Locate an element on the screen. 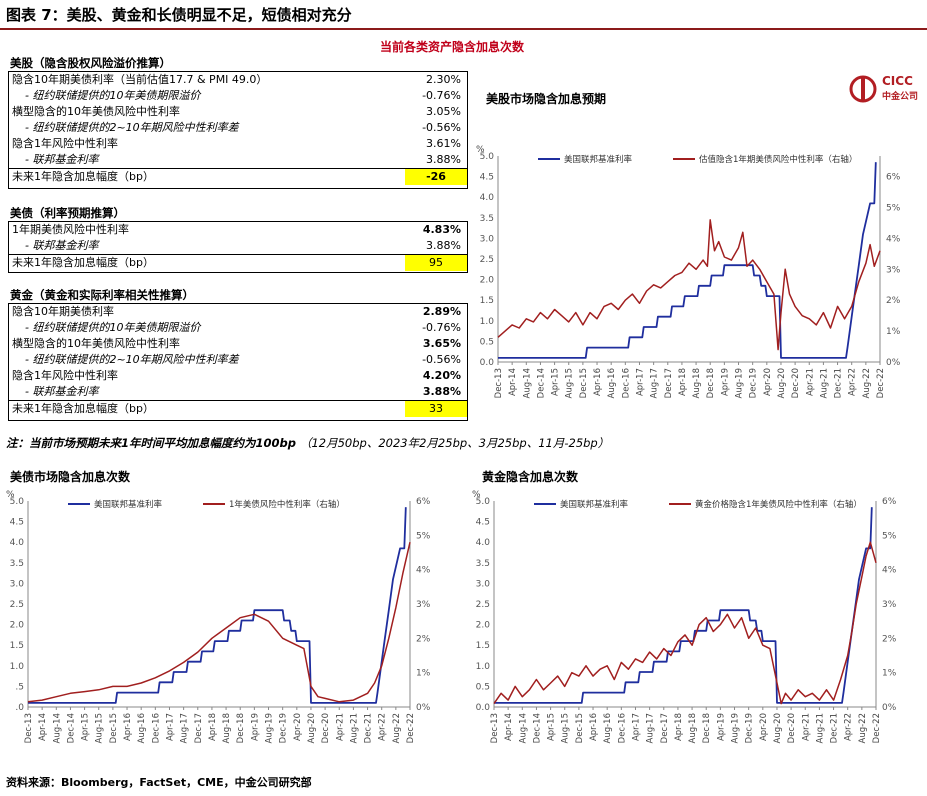 The image size is (927, 796). y-right-tick-label: 3% is located at coordinates (423, 605).